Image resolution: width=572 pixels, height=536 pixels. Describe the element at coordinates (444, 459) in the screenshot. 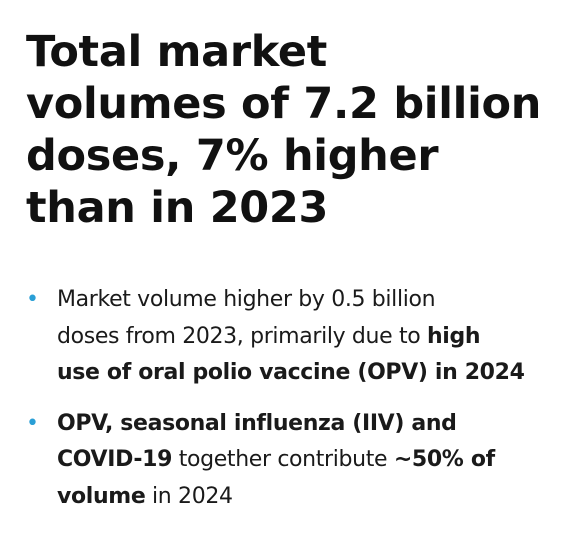

I see `bullet-2-line-2-emphasis-b: ~50% of` at that location.